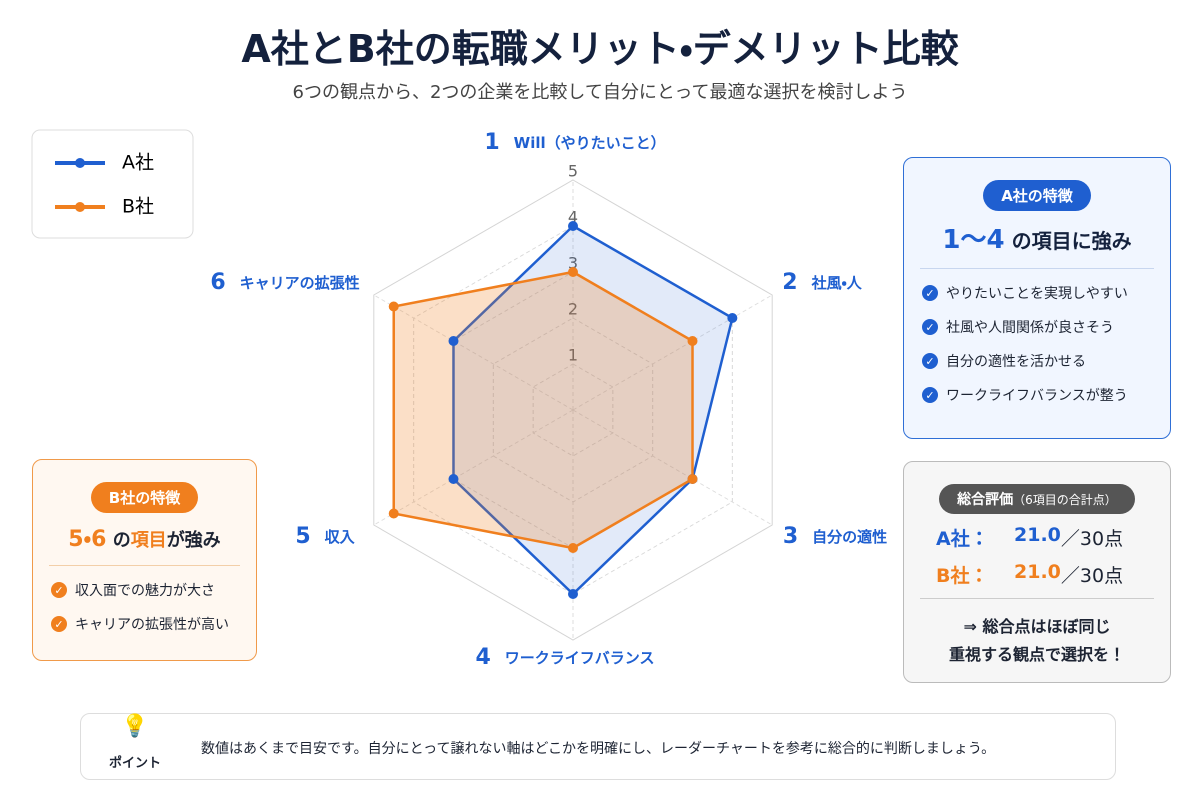 Image resolution: width=1200 pixels, height=800 pixels. Describe the element at coordinates (573, 355) in the screenshot. I see `r-tick-label: 1` at that location.